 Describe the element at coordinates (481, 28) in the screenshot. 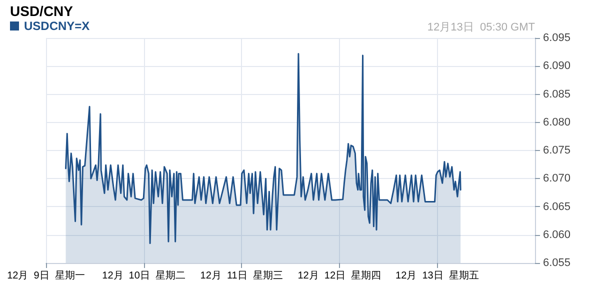

I see `text: 12月13日 05:30 GMT` at that location.